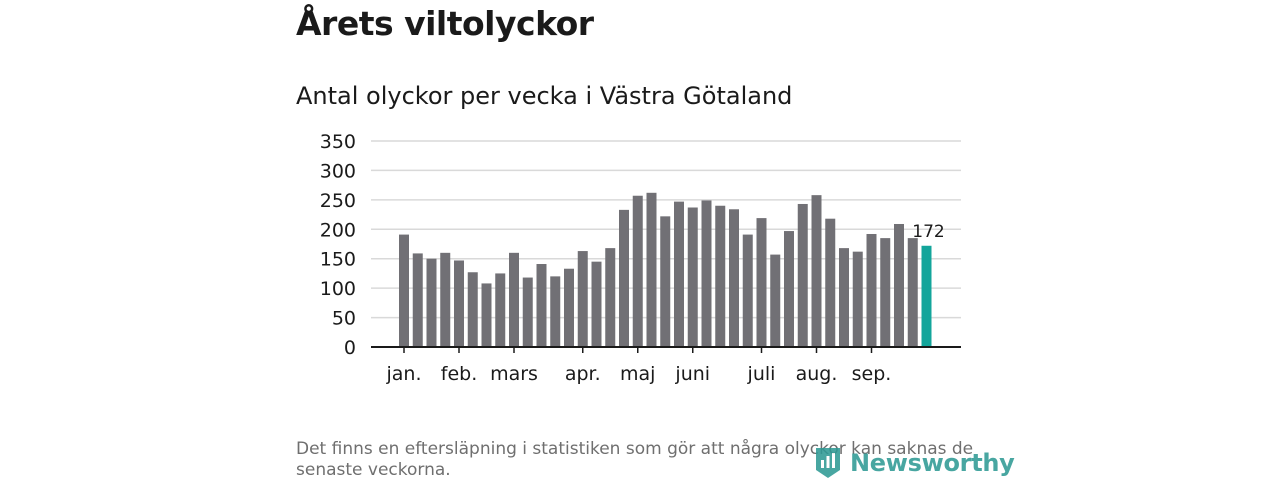  I want to click on newsworthy-logo-icon, so click(828, 463).